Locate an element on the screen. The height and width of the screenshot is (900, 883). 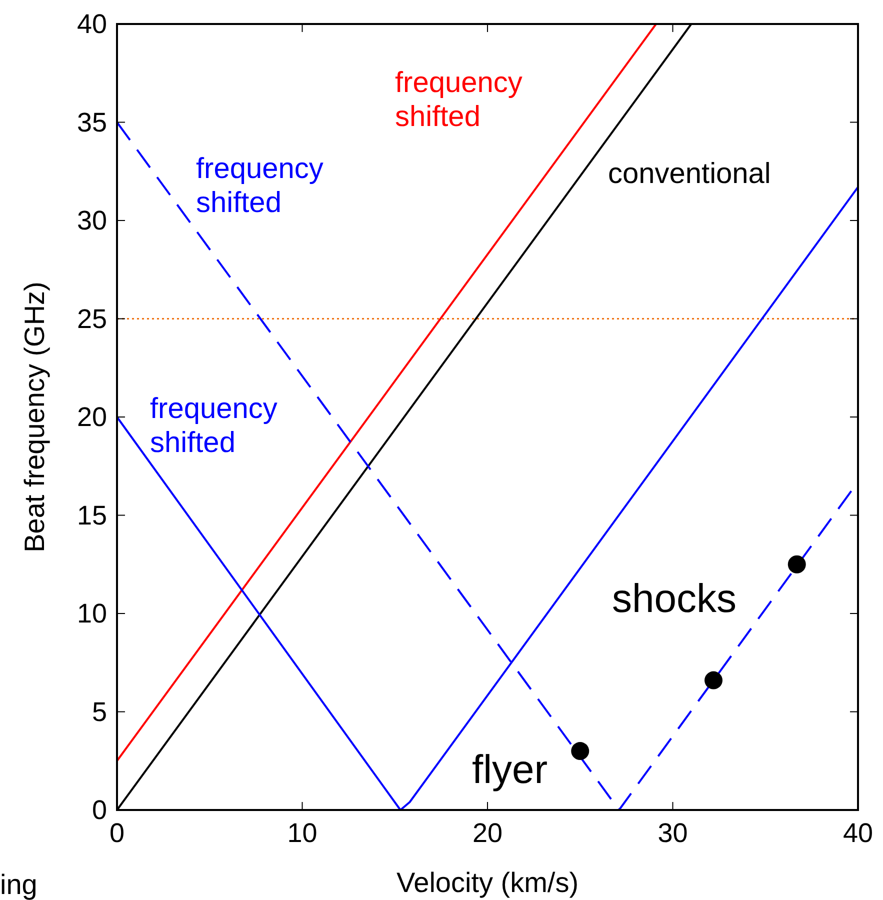
y-tick-label: 30 is located at coordinates (91, 221).